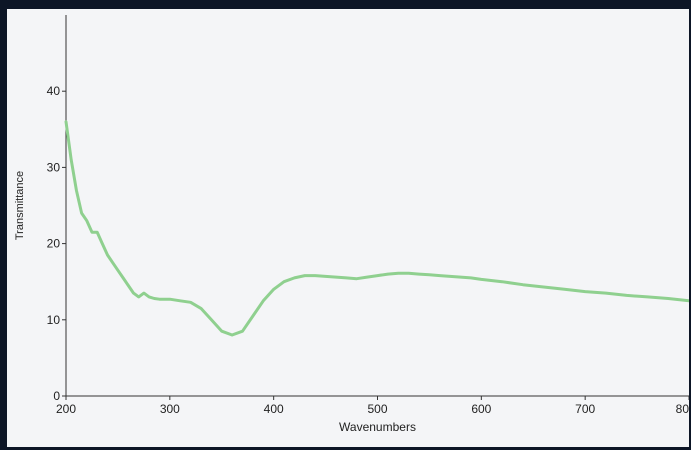  Describe the element at coordinates (274, 409) in the screenshot. I see `x-tick-label: 400` at that location.